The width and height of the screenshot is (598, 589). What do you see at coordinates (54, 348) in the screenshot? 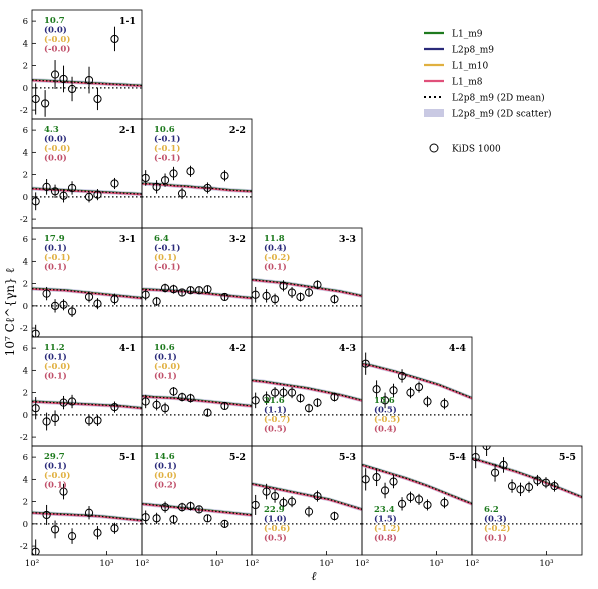
I see `panel-stat-chi2: 11.2` at bounding box center [54, 348].